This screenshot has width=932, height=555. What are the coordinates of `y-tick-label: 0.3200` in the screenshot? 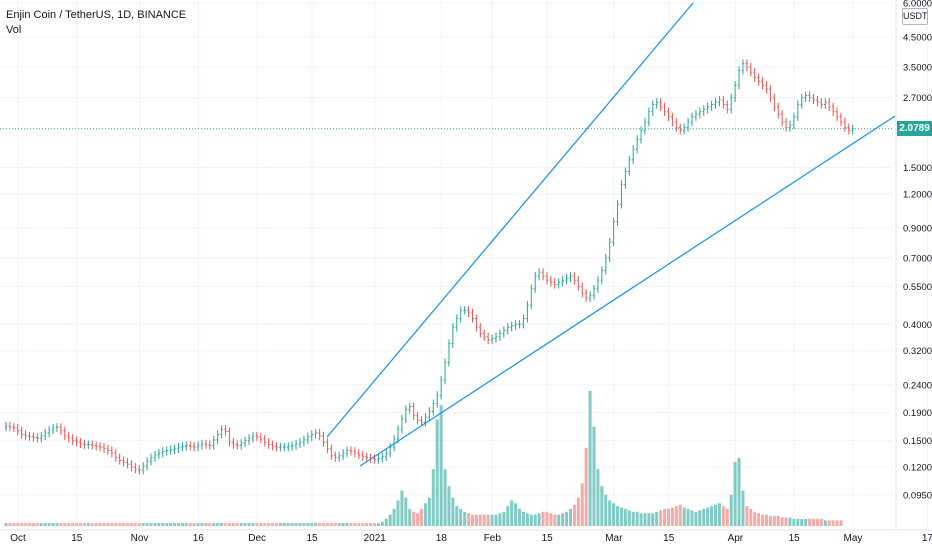 It's located at (917, 351).